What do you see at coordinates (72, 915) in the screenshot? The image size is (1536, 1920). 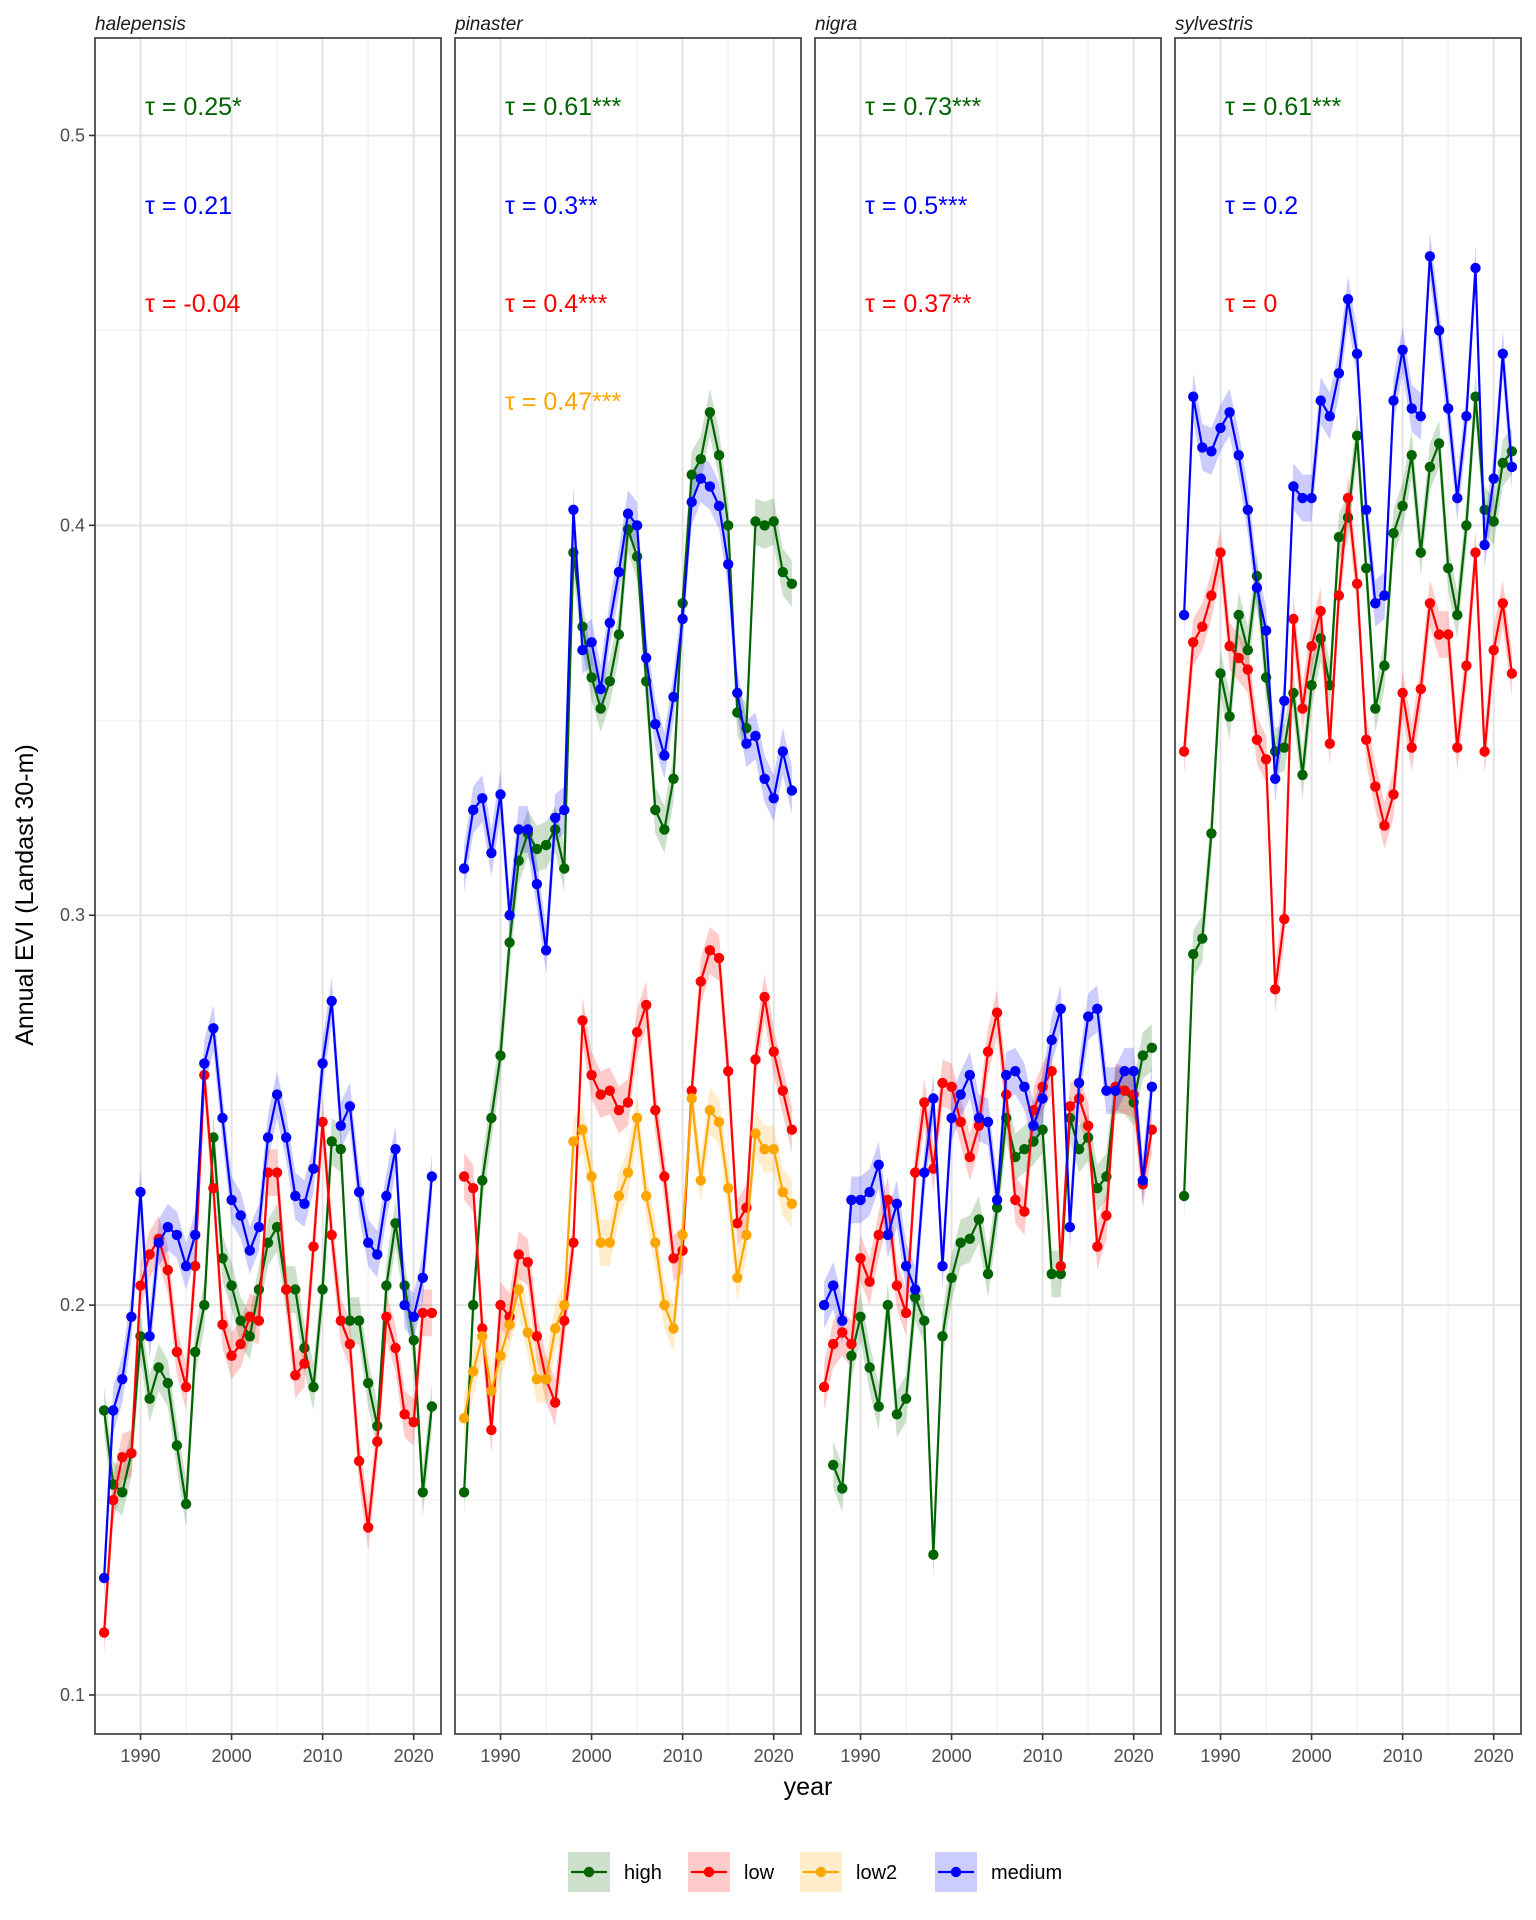 I see `y-tick-label: 0.3` at bounding box center [72, 915].